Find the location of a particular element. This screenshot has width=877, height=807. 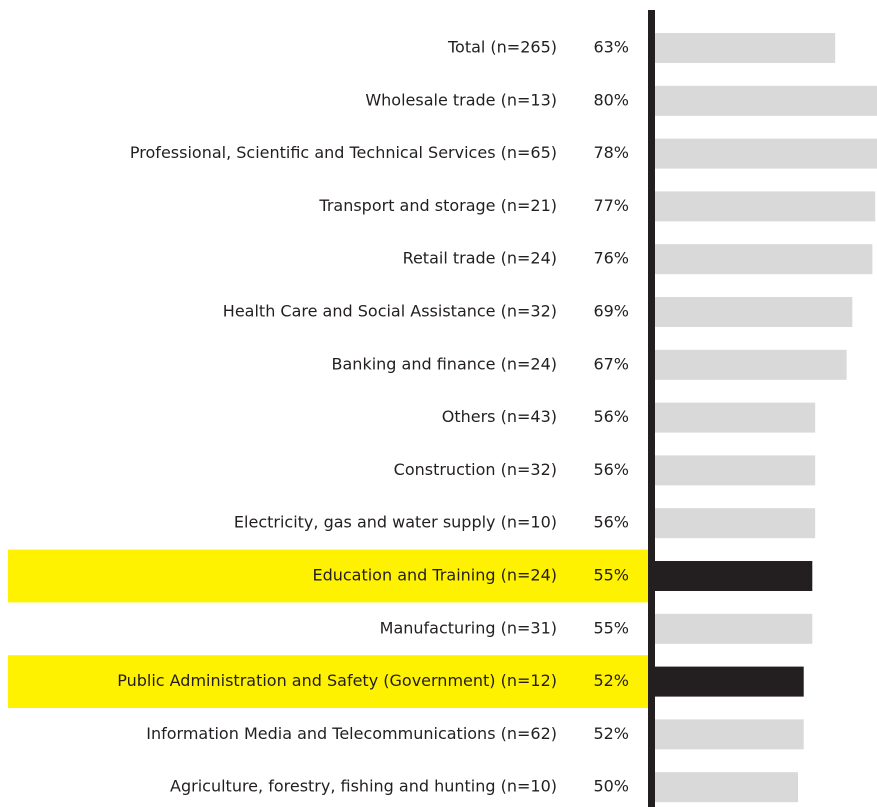

value-label: 77% is located at coordinates (611, 205).